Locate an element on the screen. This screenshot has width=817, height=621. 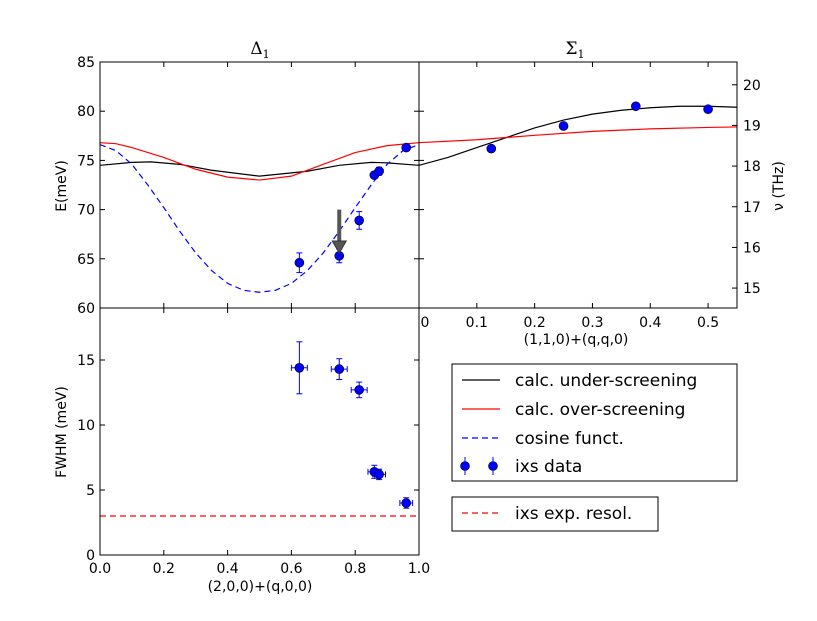
sigma1-series-1-line is located at coordinates (578, 135).